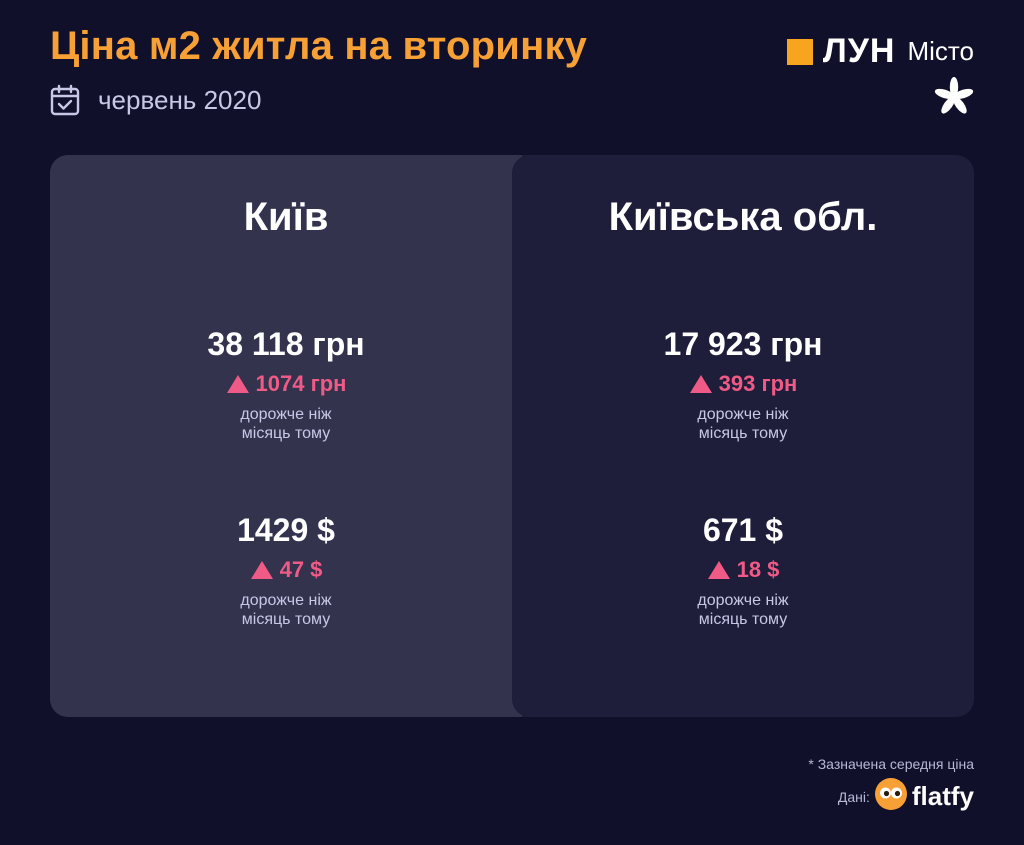 This screenshot has width=1024, height=845. Describe the element at coordinates (859, 51) in the screenshot. I see `brand-name: ЛУН` at that location.